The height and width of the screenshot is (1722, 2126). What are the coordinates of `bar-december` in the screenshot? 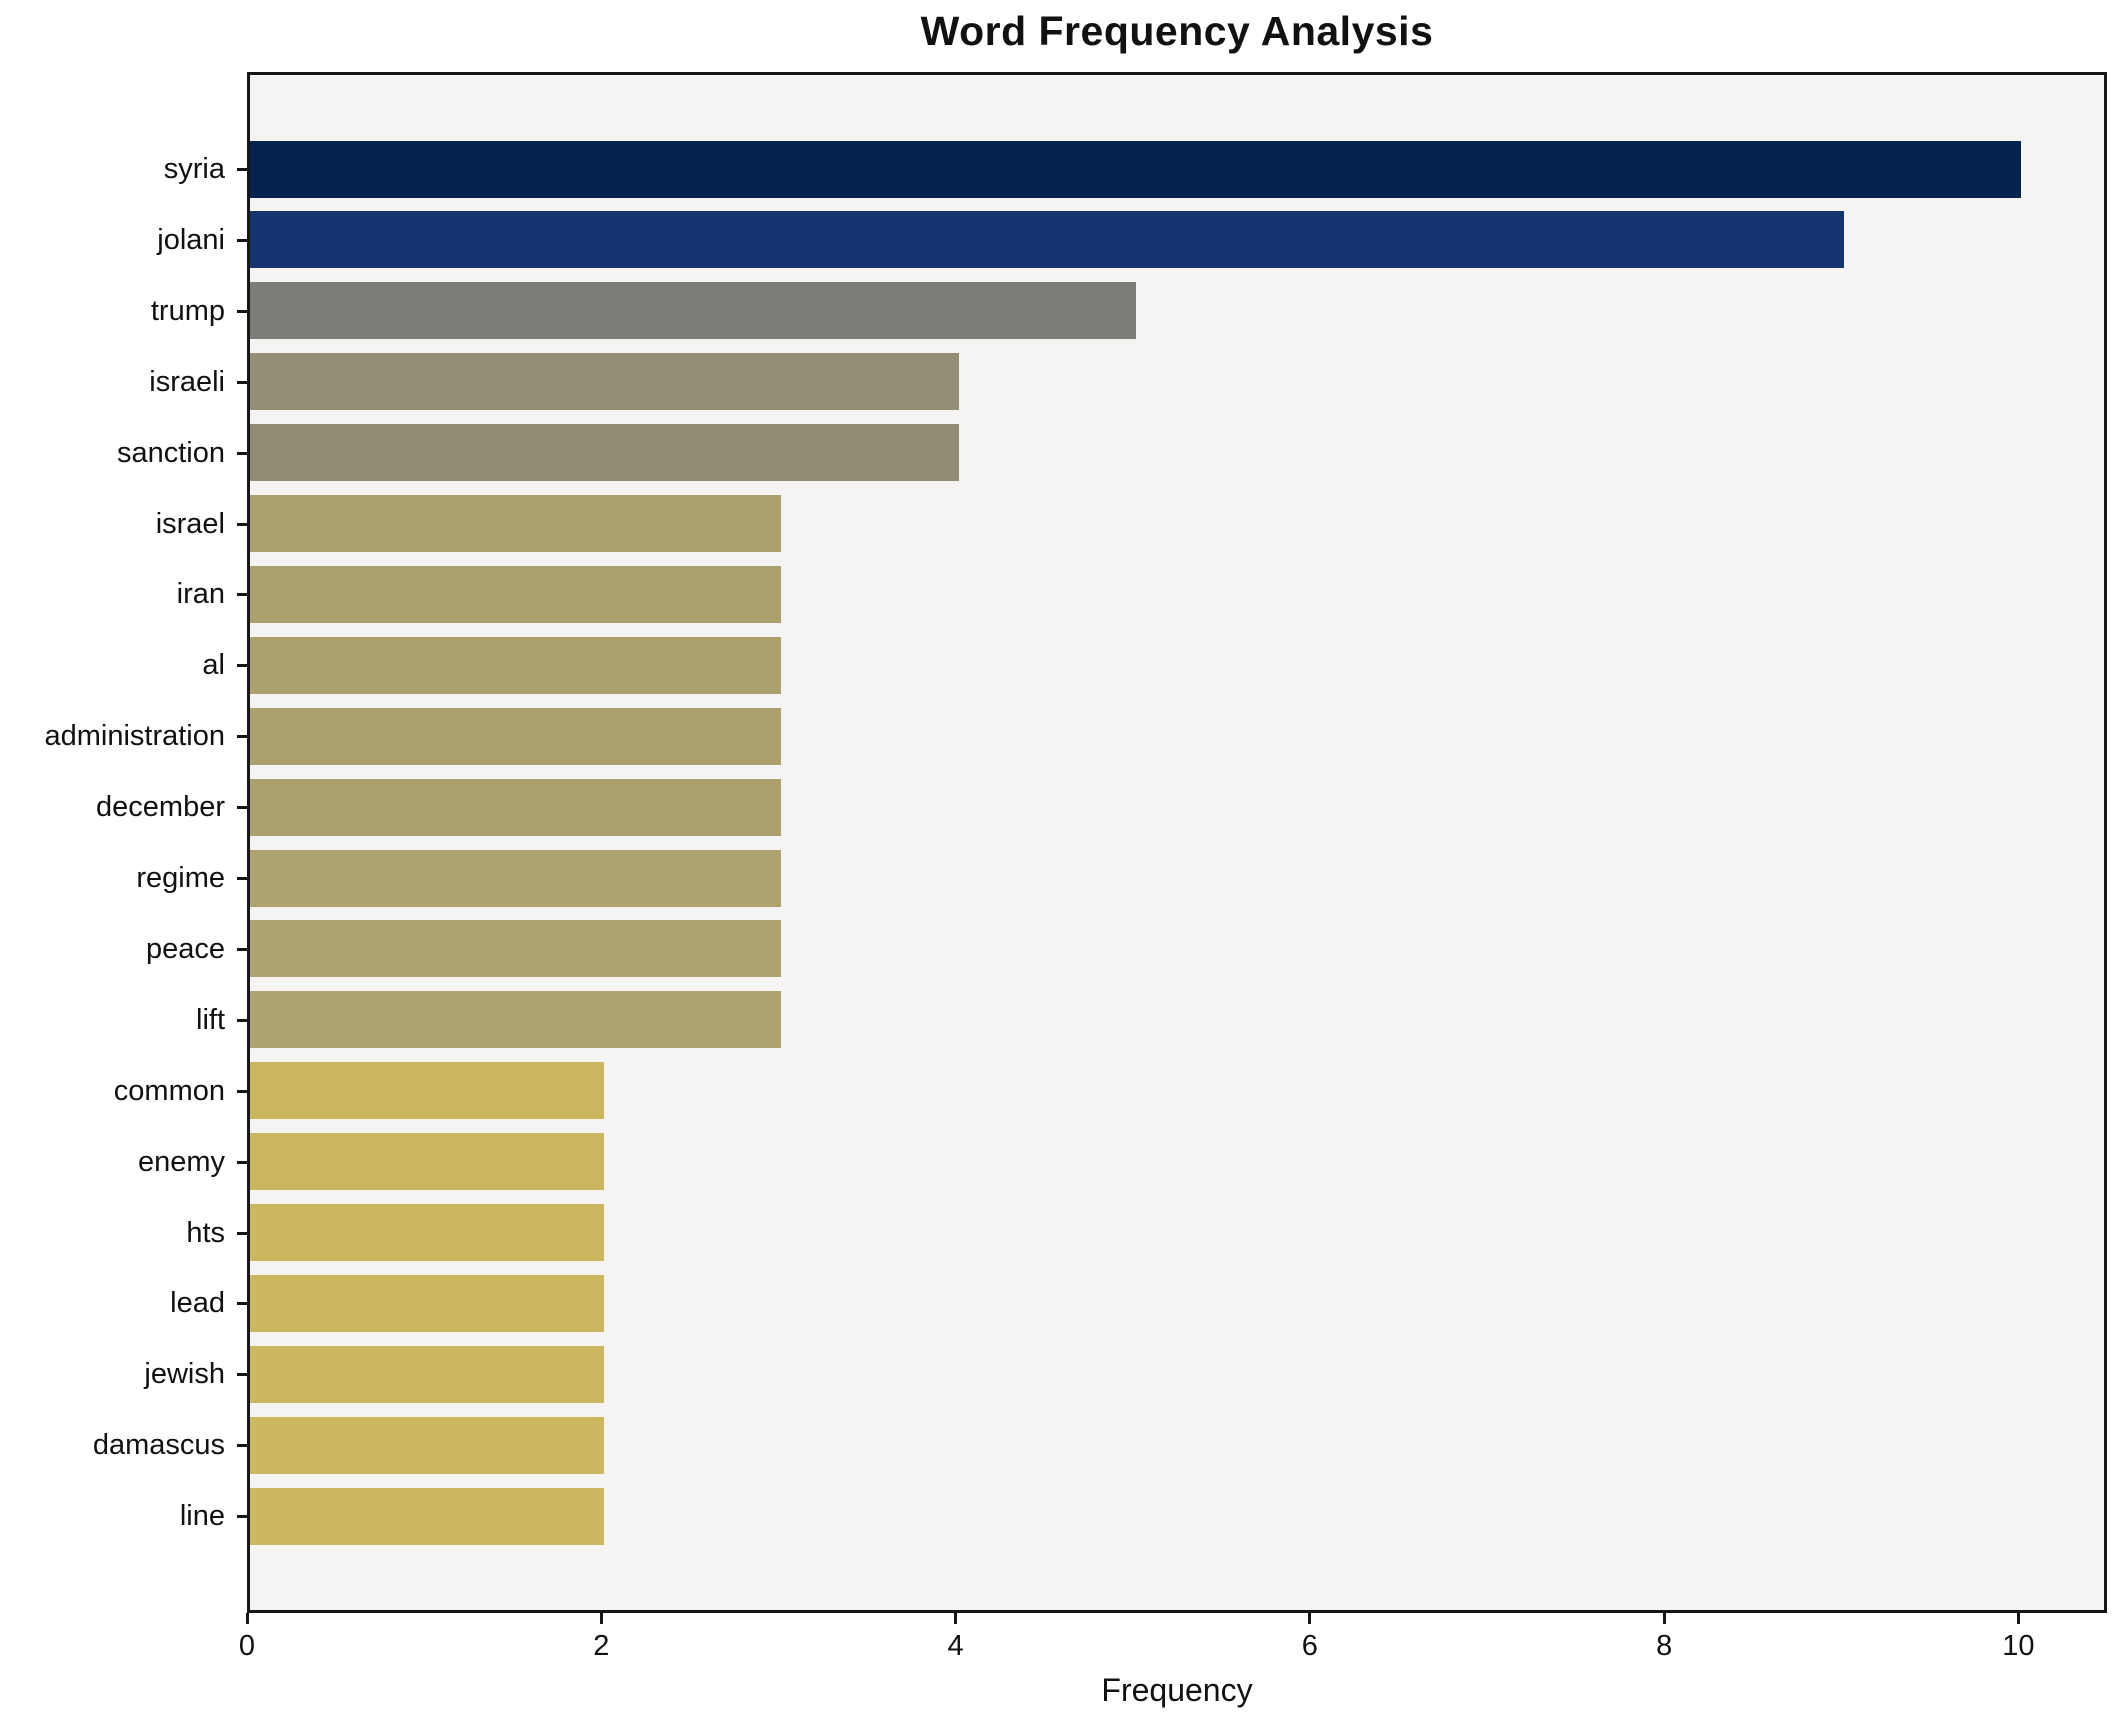 It's located at (516, 807).